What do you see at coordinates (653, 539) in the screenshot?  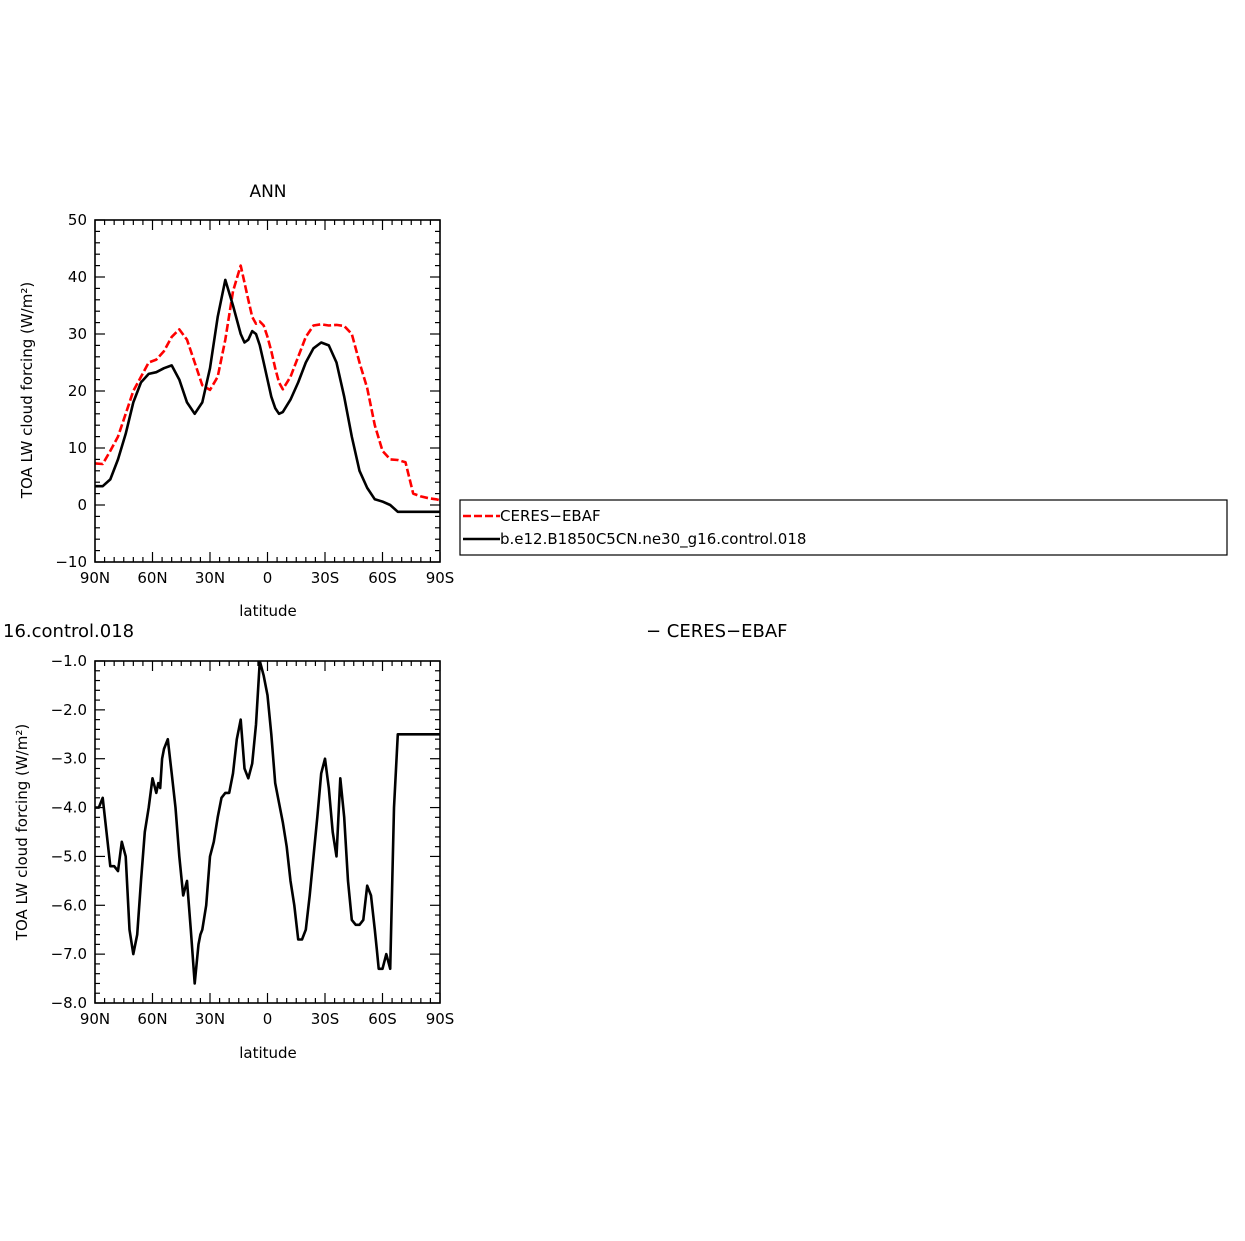 I see `legend-label-model: b.e12.B1850C5CN.ne30_g16.control.018` at bounding box center [653, 539].